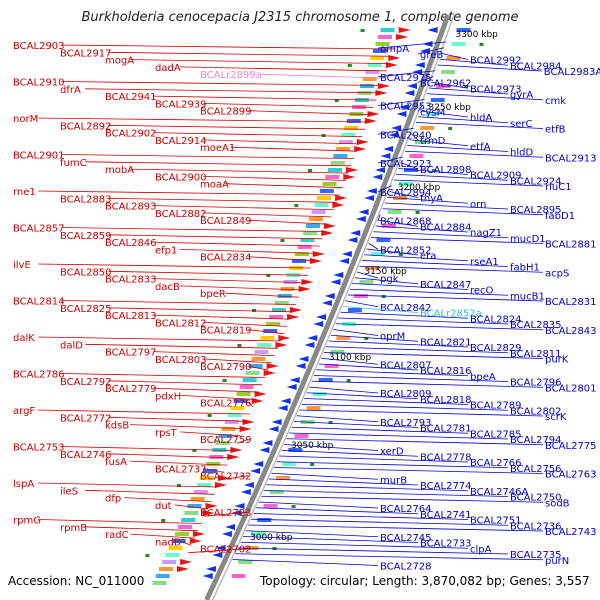 This screenshot has width=600, height=600. What do you see at coordinates (496, 348) in the screenshot?
I see `right-gene-label: BCAL2829` at bounding box center [496, 348].